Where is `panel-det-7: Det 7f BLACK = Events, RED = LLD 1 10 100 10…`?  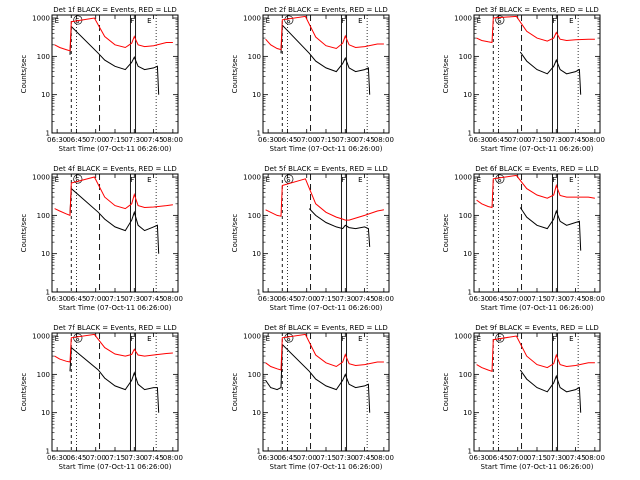
panel-det-7: Det 7f BLACK = Events, RED = LLD 1 10 100 10… is located at coordinates (101, 397).